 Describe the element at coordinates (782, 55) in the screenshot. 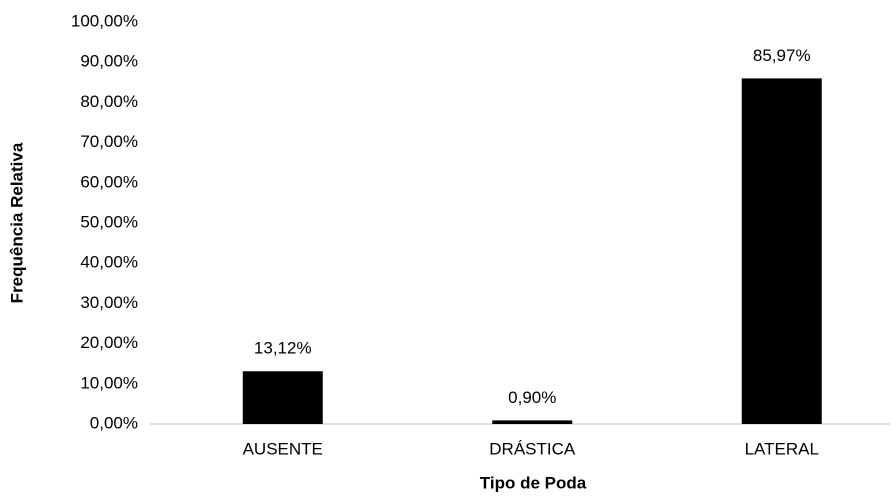

I see `data-label: 85,97%` at that location.